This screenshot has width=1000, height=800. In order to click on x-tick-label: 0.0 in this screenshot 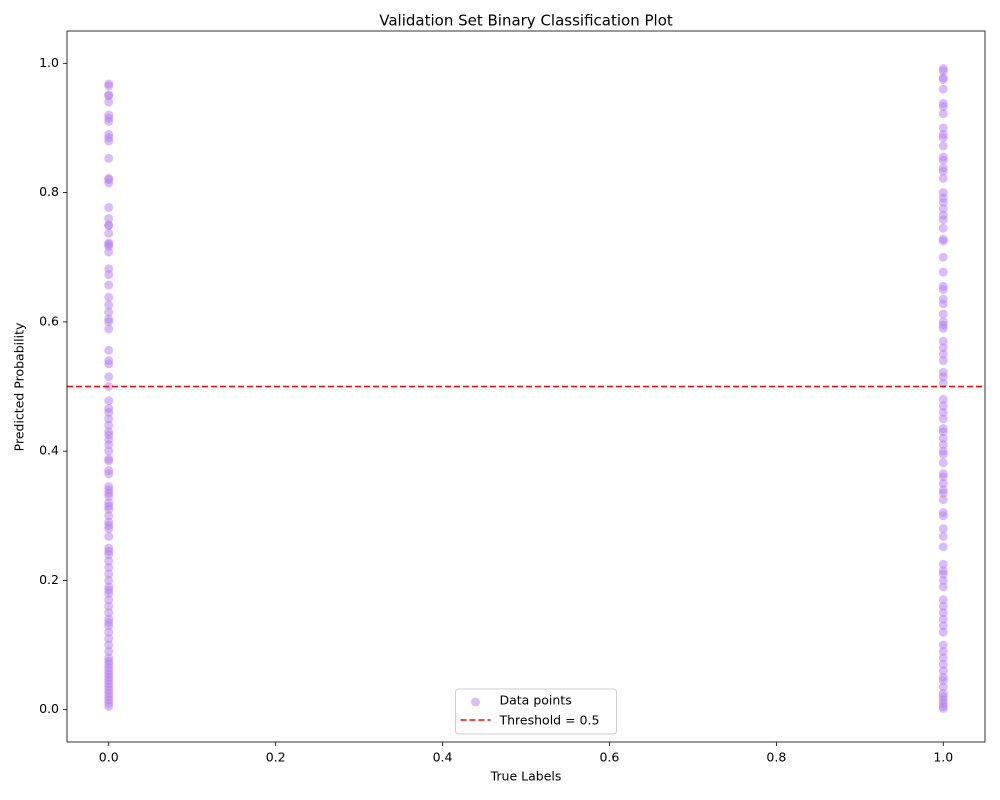, I will do `click(109, 757)`.